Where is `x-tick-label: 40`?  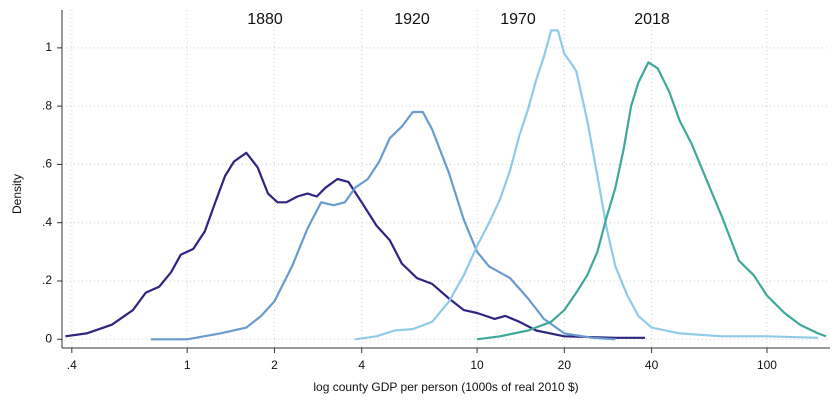
x-tick-label: 40 is located at coordinates (652, 365).